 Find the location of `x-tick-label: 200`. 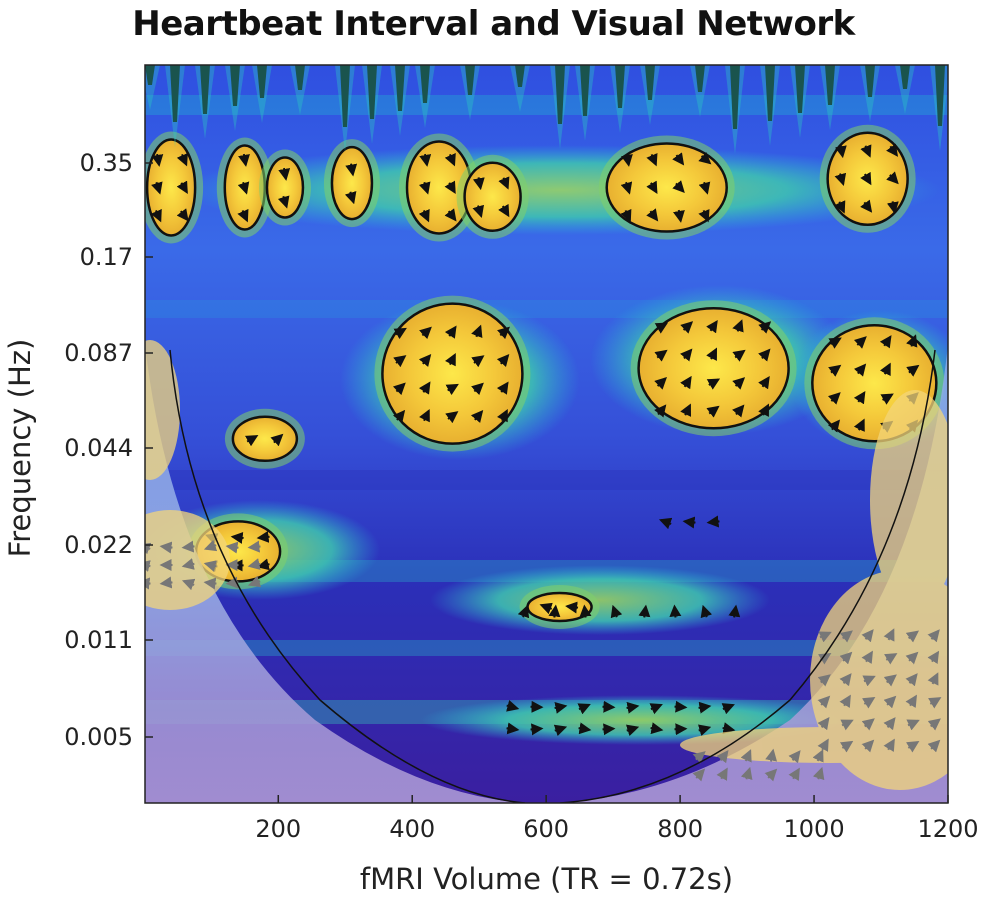

x-tick-label: 200 is located at coordinates (278, 829).